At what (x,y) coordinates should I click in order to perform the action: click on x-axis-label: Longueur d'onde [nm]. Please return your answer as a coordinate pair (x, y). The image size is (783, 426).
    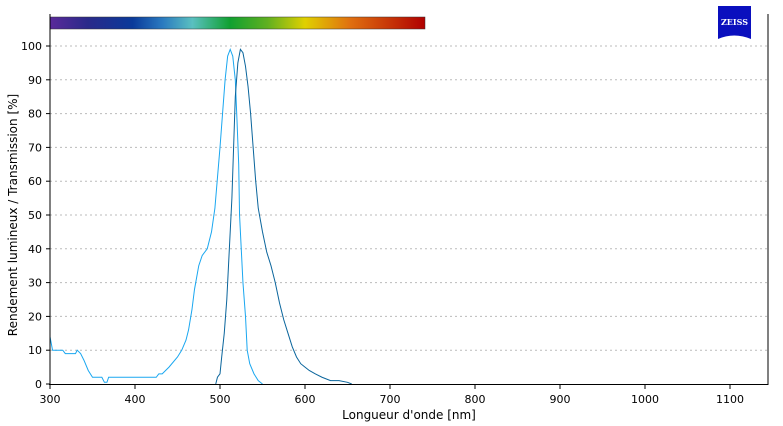
    Looking at the image, I should click on (409, 415).